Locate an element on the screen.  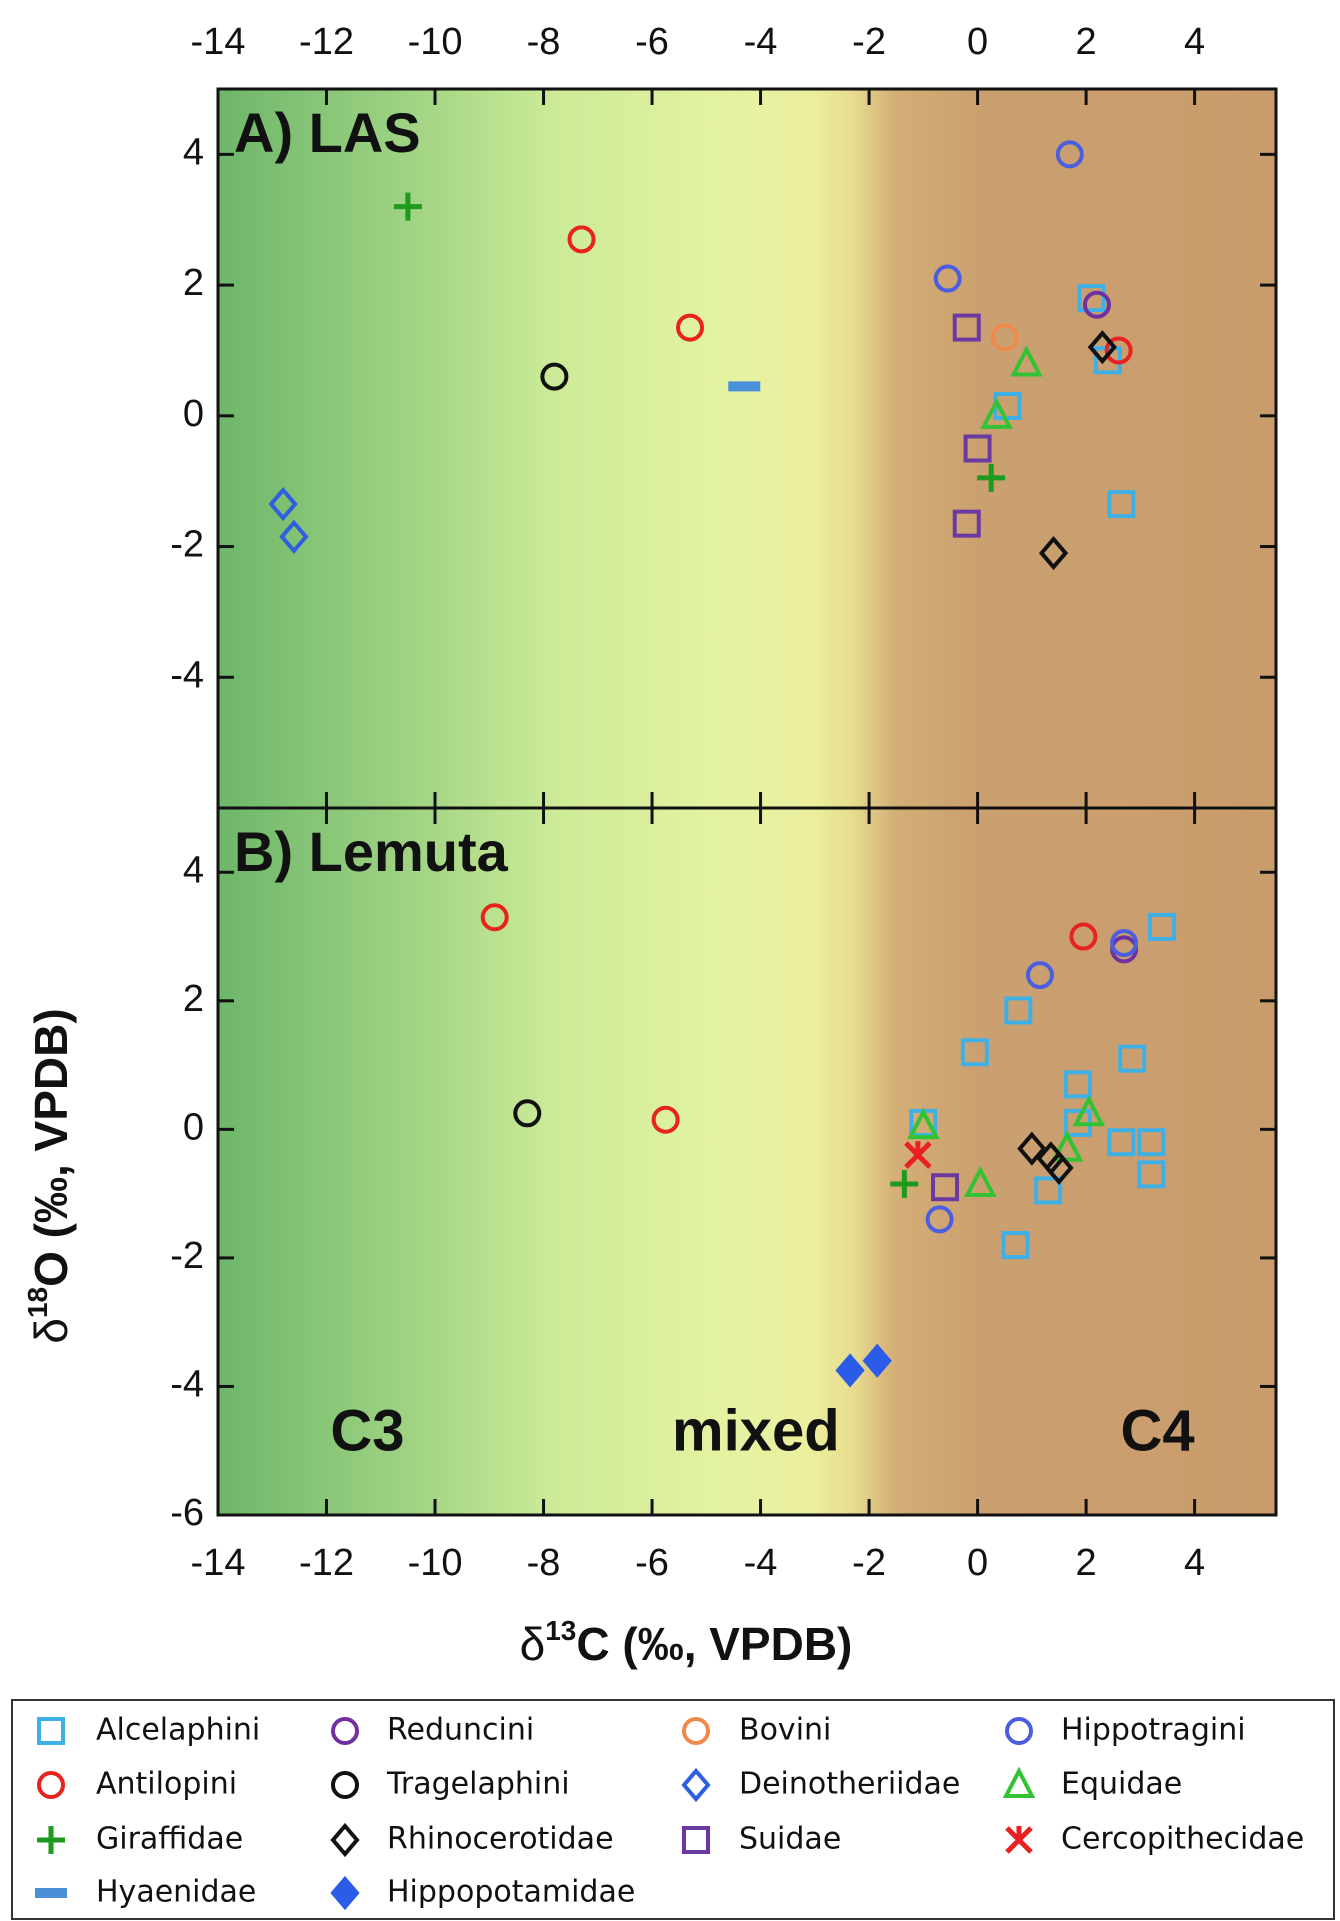
legend-label: Tragelaphini is located at coordinates (478, 1784).